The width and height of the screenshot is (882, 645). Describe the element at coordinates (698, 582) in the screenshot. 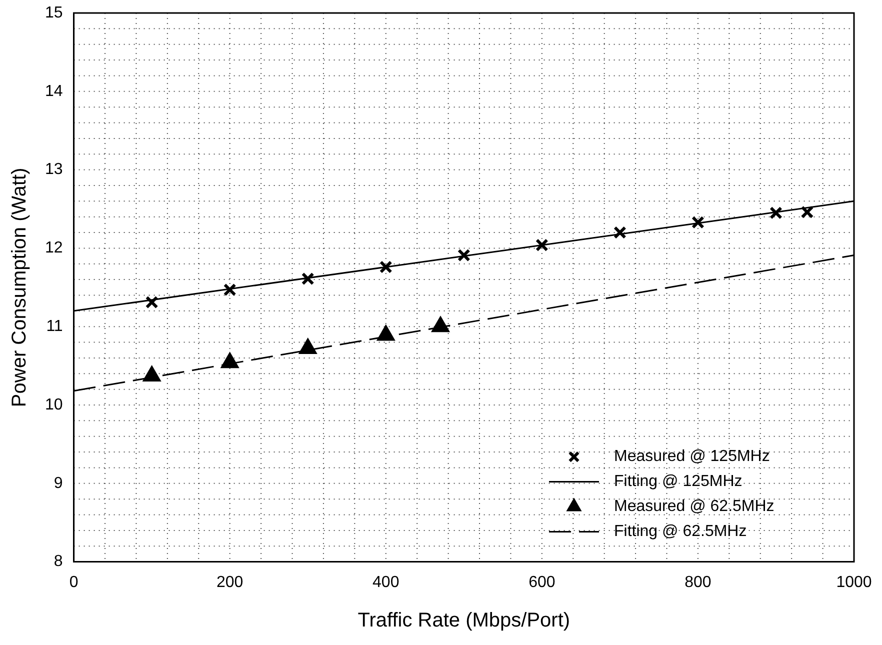

I see `x-tick-label: 800` at that location.